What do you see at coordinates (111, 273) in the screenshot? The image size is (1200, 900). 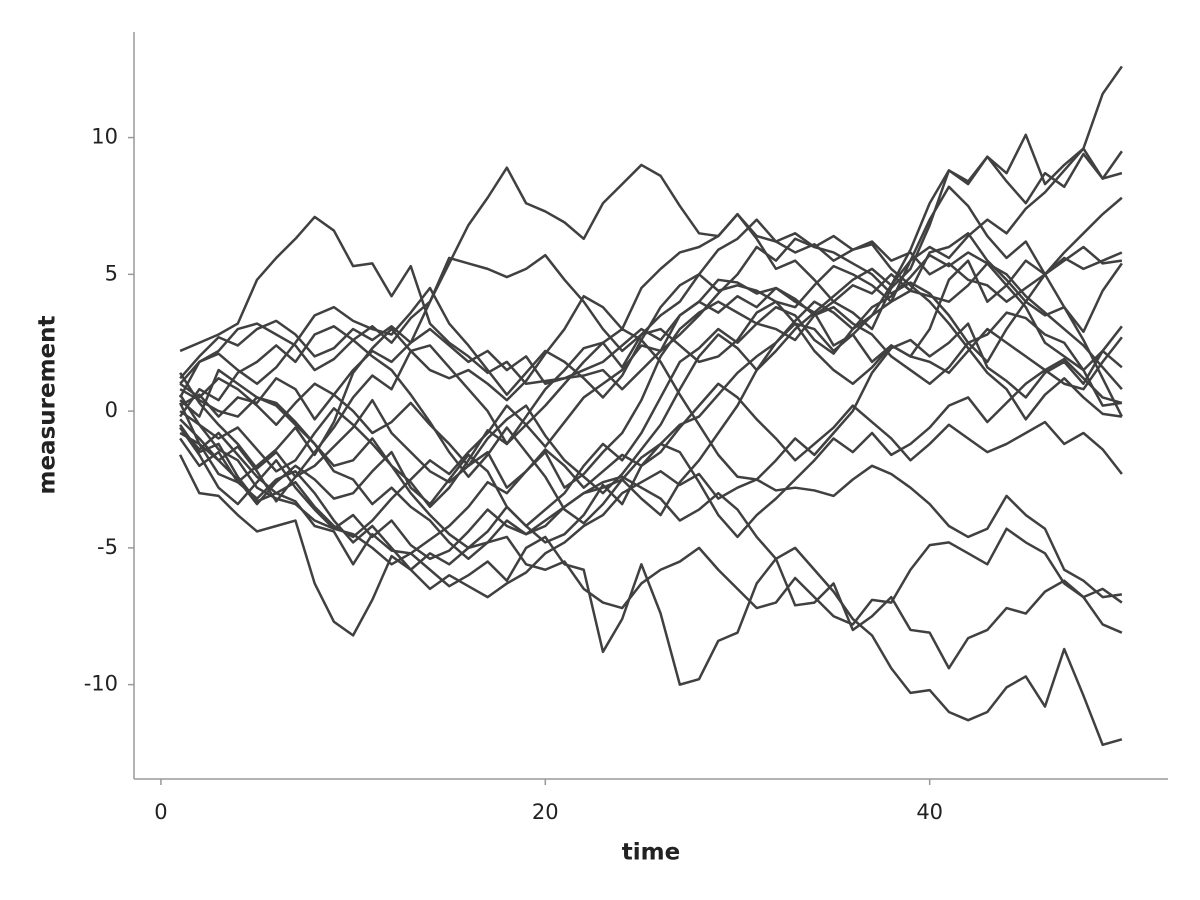 I see `y-tick-label: 5` at bounding box center [111, 273].